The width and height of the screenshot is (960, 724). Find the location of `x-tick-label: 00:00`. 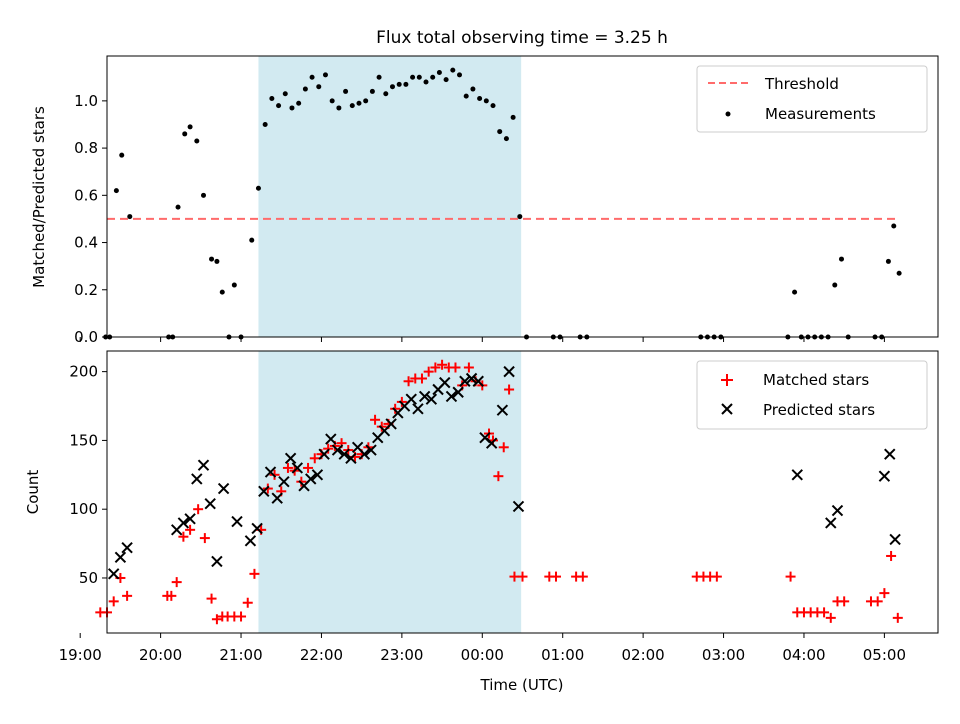

x-tick-label: 00:00 is located at coordinates (482, 655).